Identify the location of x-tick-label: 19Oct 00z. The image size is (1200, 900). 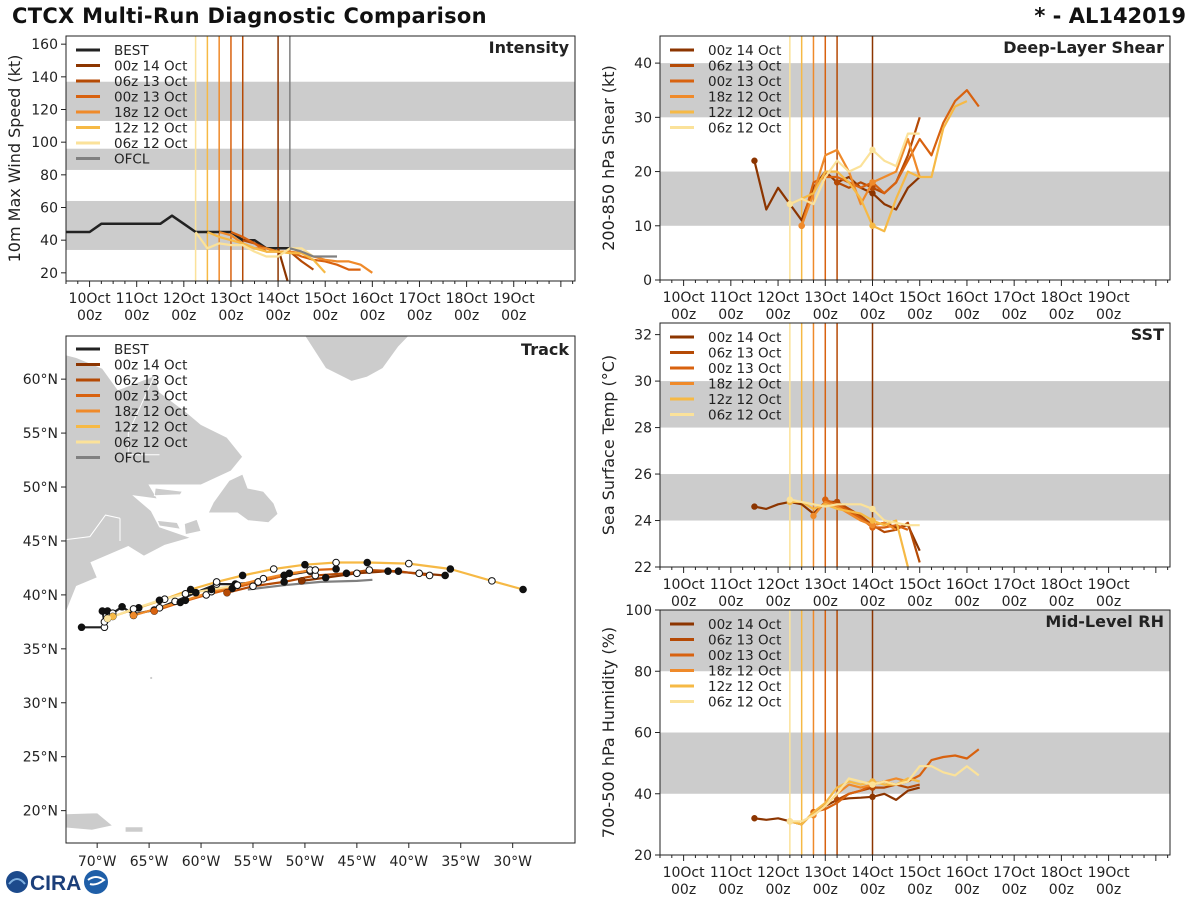
(1109, 881).